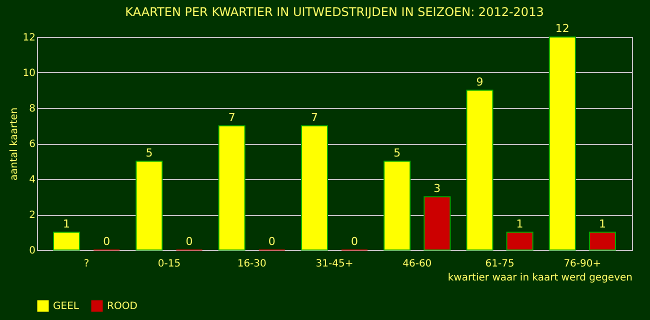 This screenshot has height=320, width=650. What do you see at coordinates (540, 278) in the screenshot?
I see `x-axis-title: kwartier waar in kaart werd gegeven` at bounding box center [540, 278].